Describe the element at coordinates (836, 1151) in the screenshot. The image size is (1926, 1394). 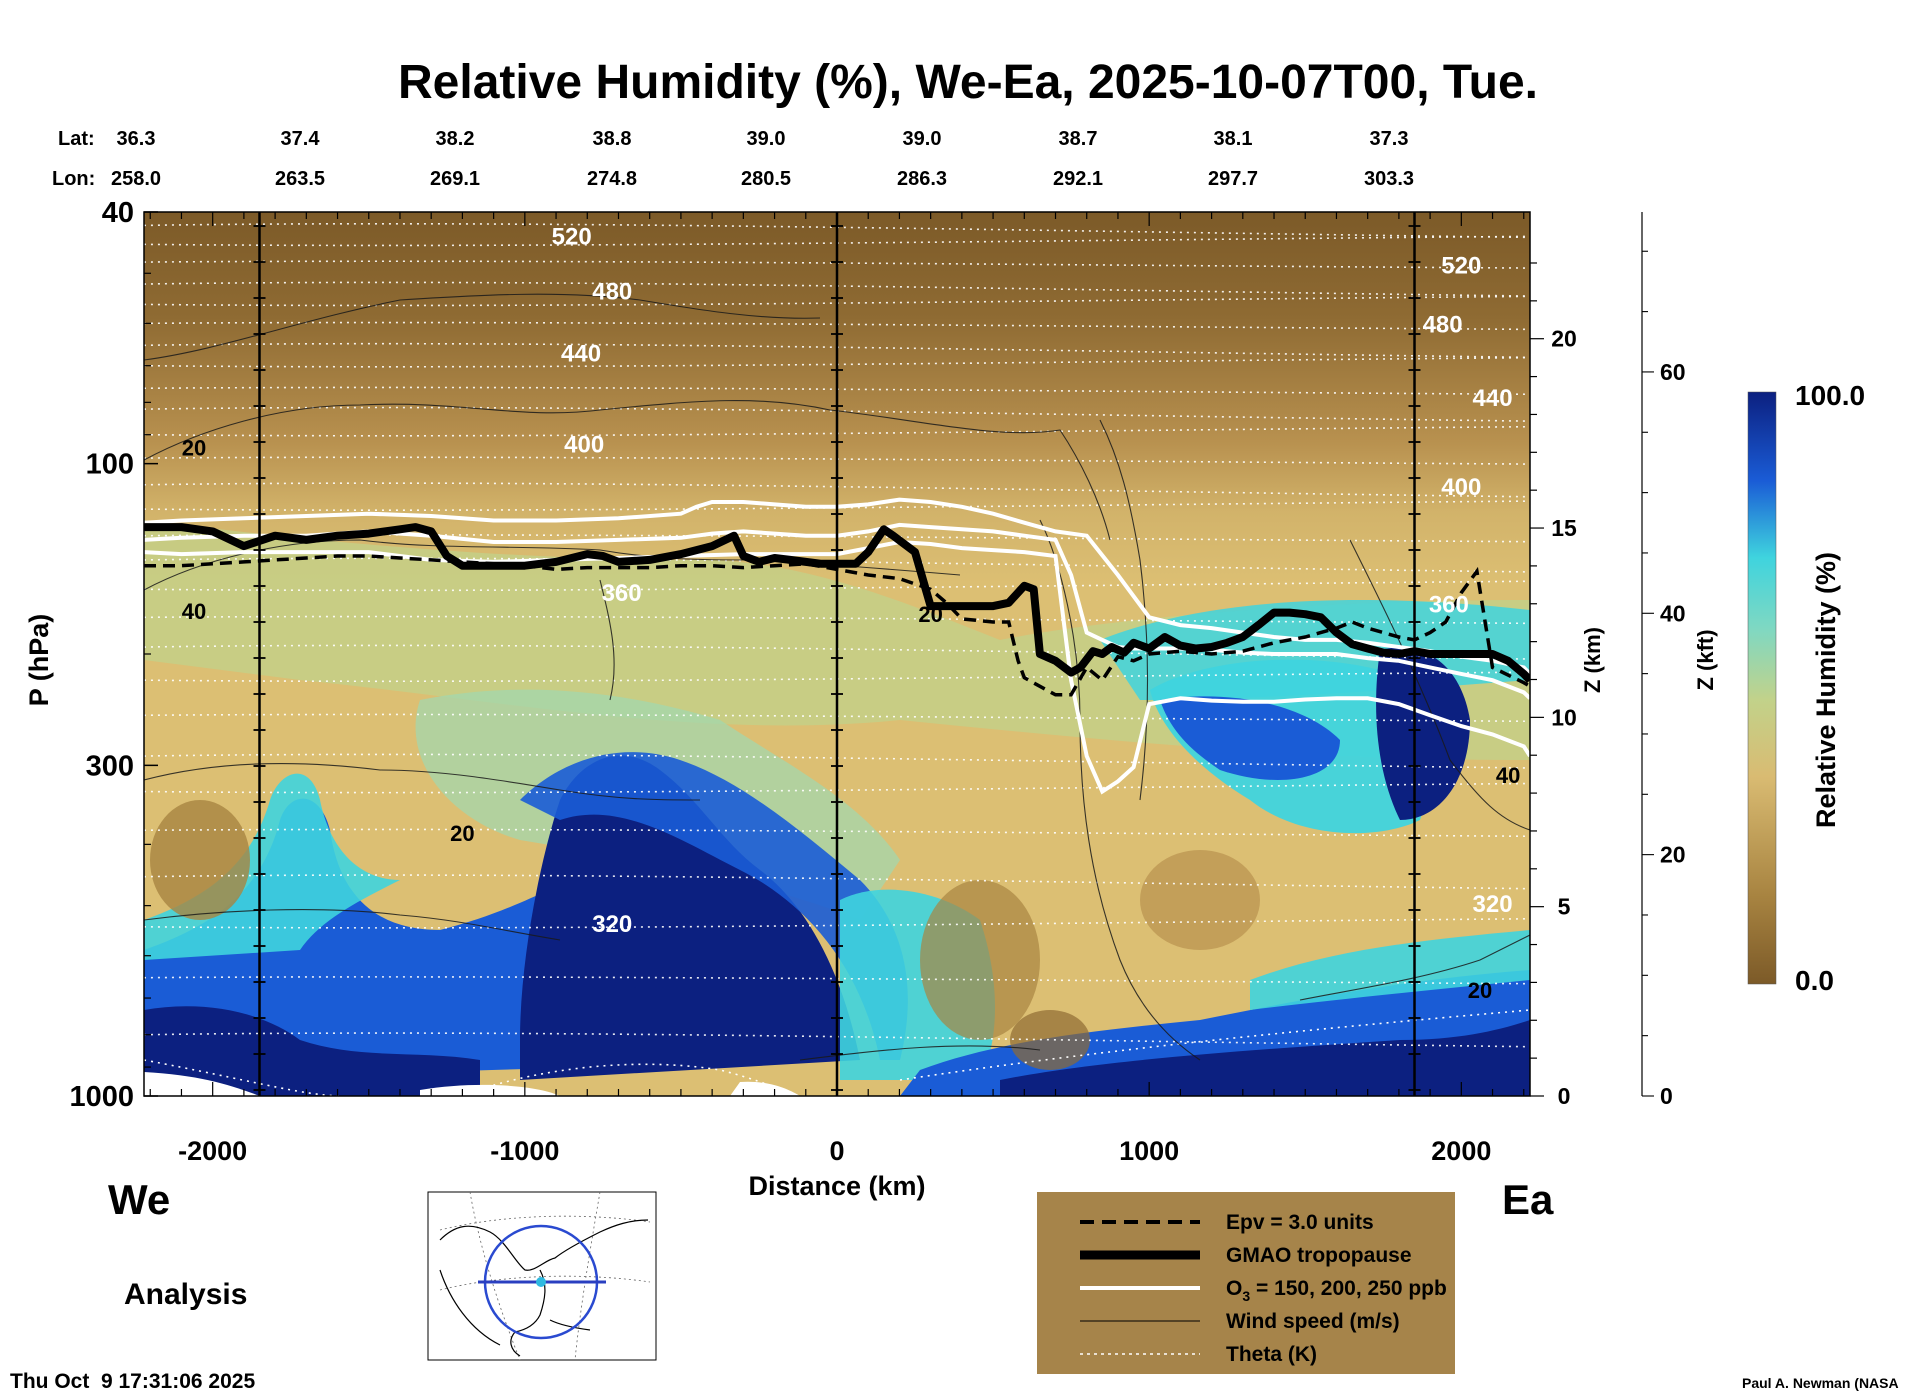
I see `x-tick-label: 0` at that location.